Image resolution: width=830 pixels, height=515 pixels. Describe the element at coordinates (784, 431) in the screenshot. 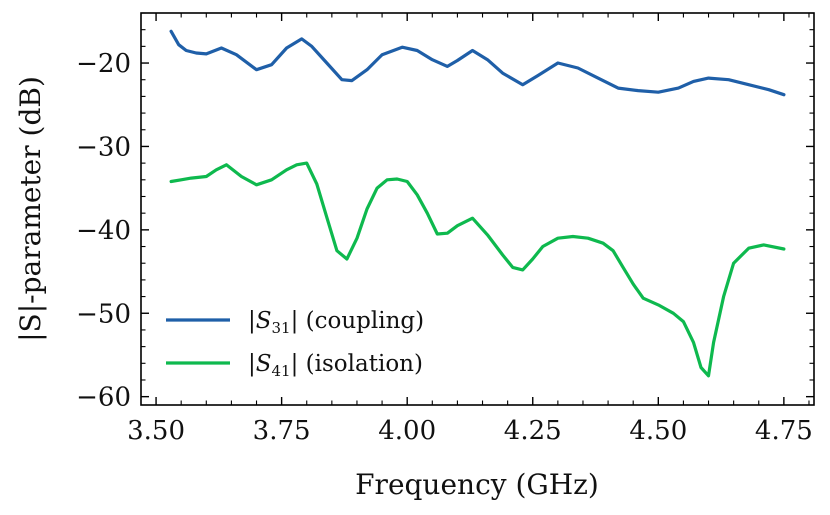

I see `x-tick-label: 4.75` at that location.